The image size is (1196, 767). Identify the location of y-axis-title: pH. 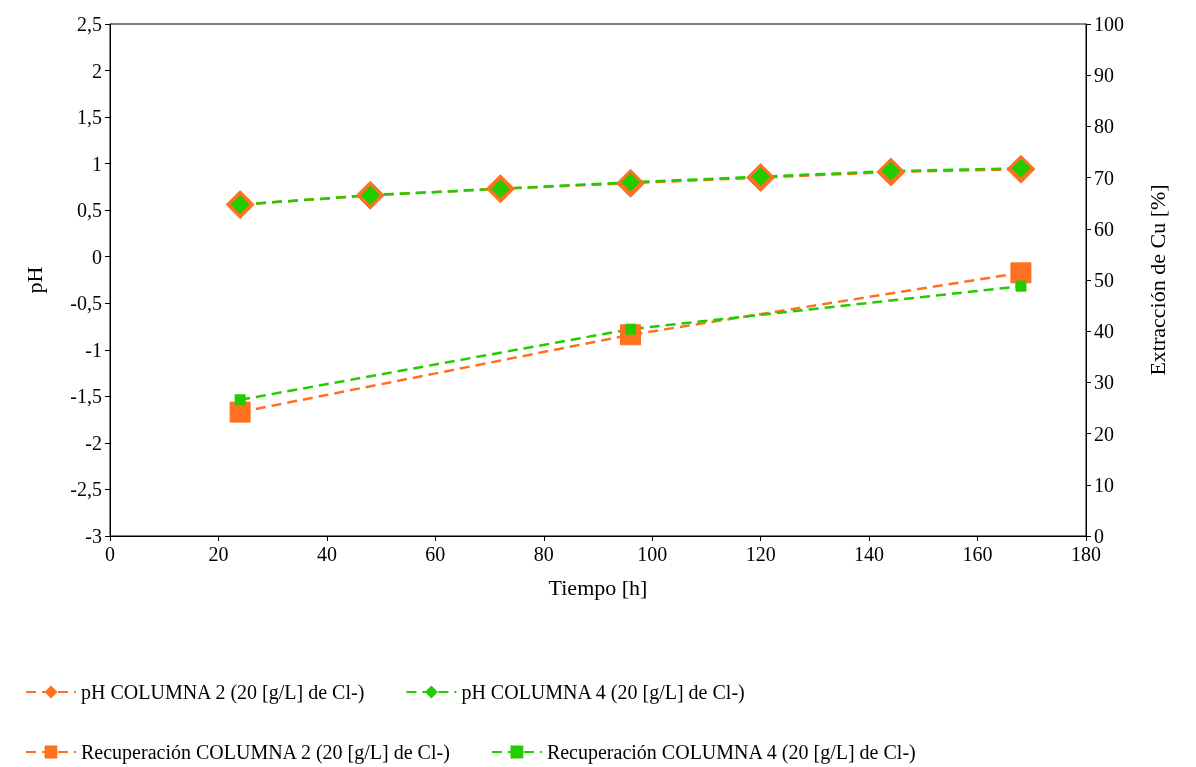
(34, 280).